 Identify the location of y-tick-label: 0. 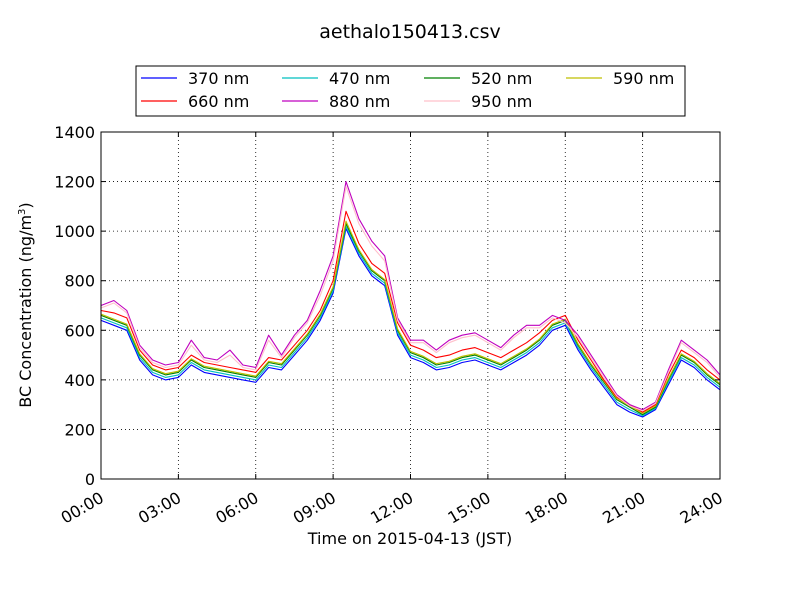
(90, 479).